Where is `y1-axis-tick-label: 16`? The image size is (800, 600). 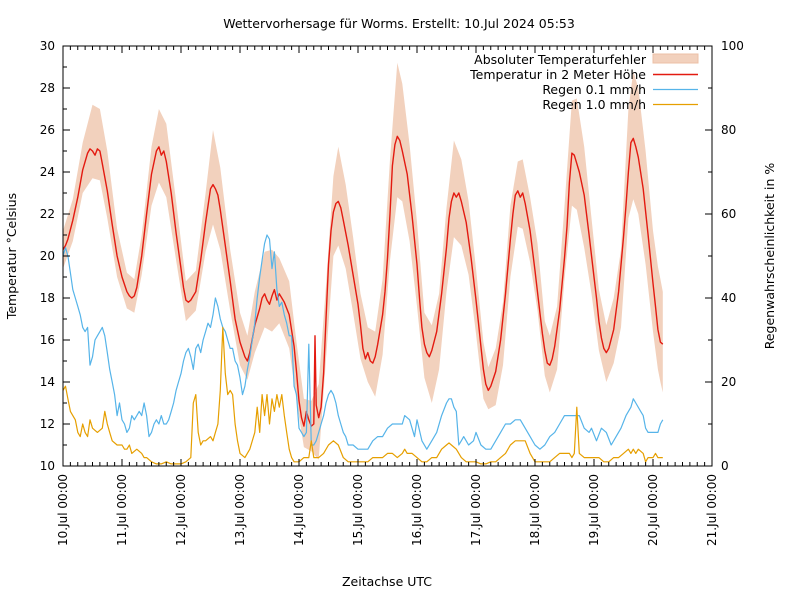
y1-axis-tick-label: 16 is located at coordinates (47, 340).